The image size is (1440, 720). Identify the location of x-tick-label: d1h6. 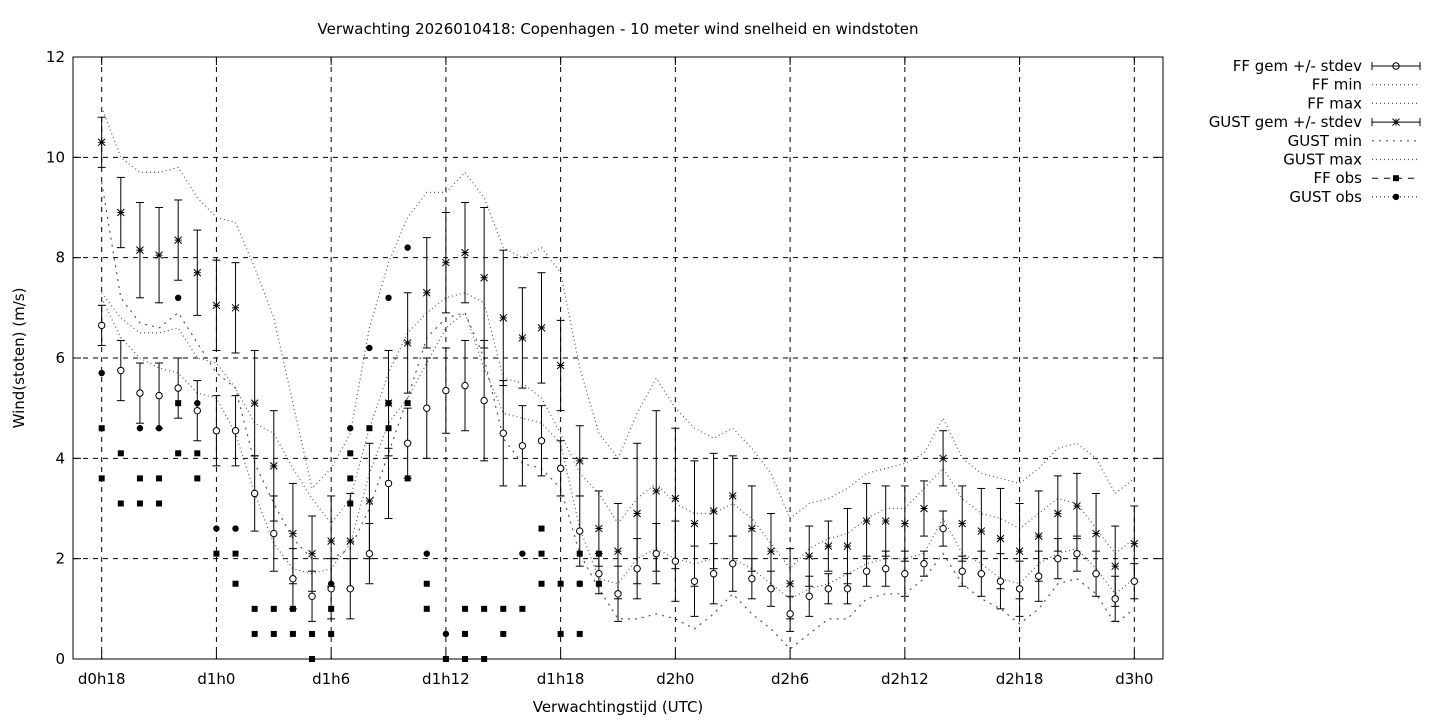
(331, 679).